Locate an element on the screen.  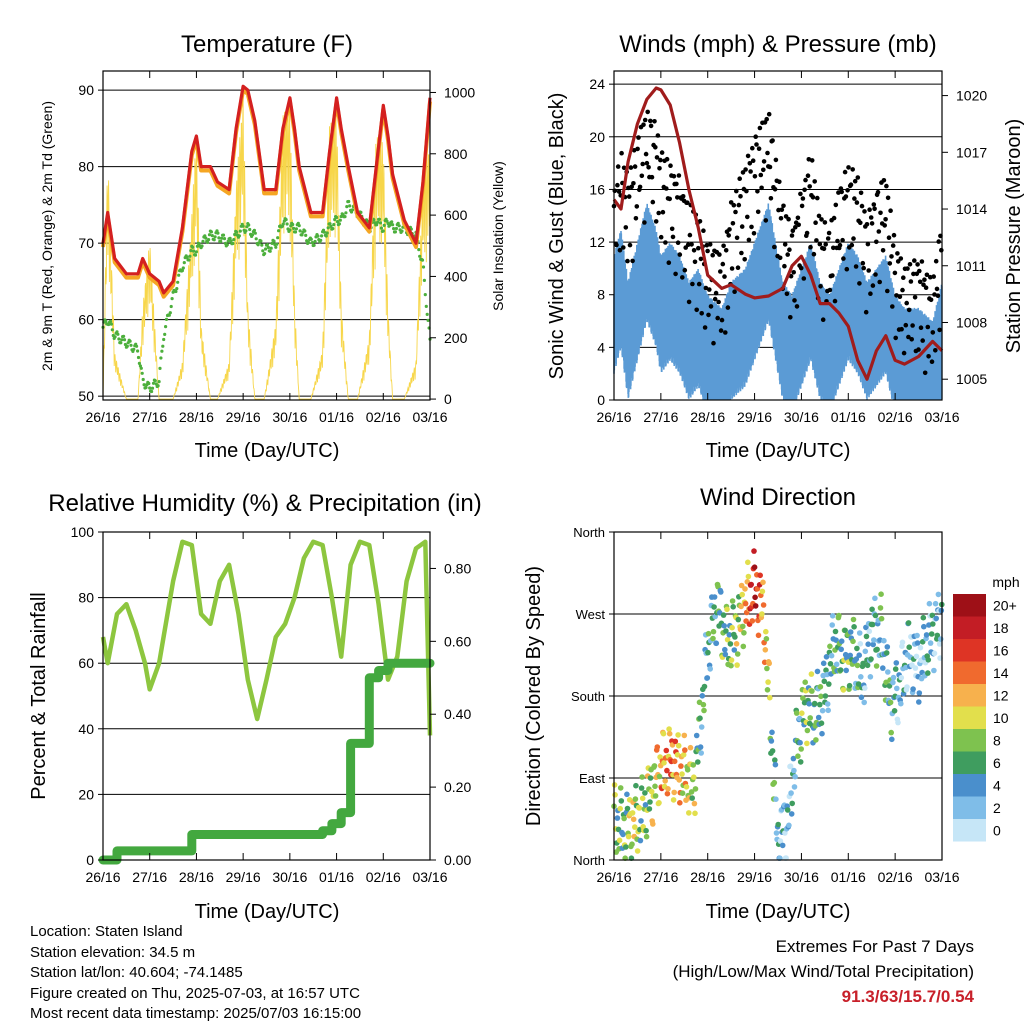
winds-series is located at coordinates (777, 243).